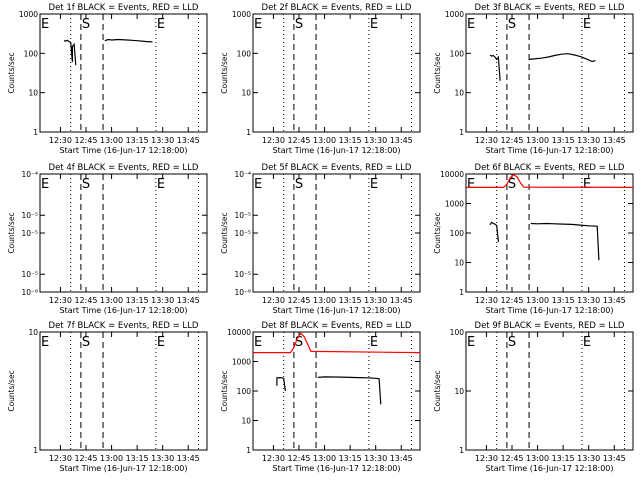 The width and height of the screenshot is (640, 480). Describe the element at coordinates (124, 8) in the screenshot. I see `chart-title: Det 1f BLACK = Events, RED = LLD` at that location.